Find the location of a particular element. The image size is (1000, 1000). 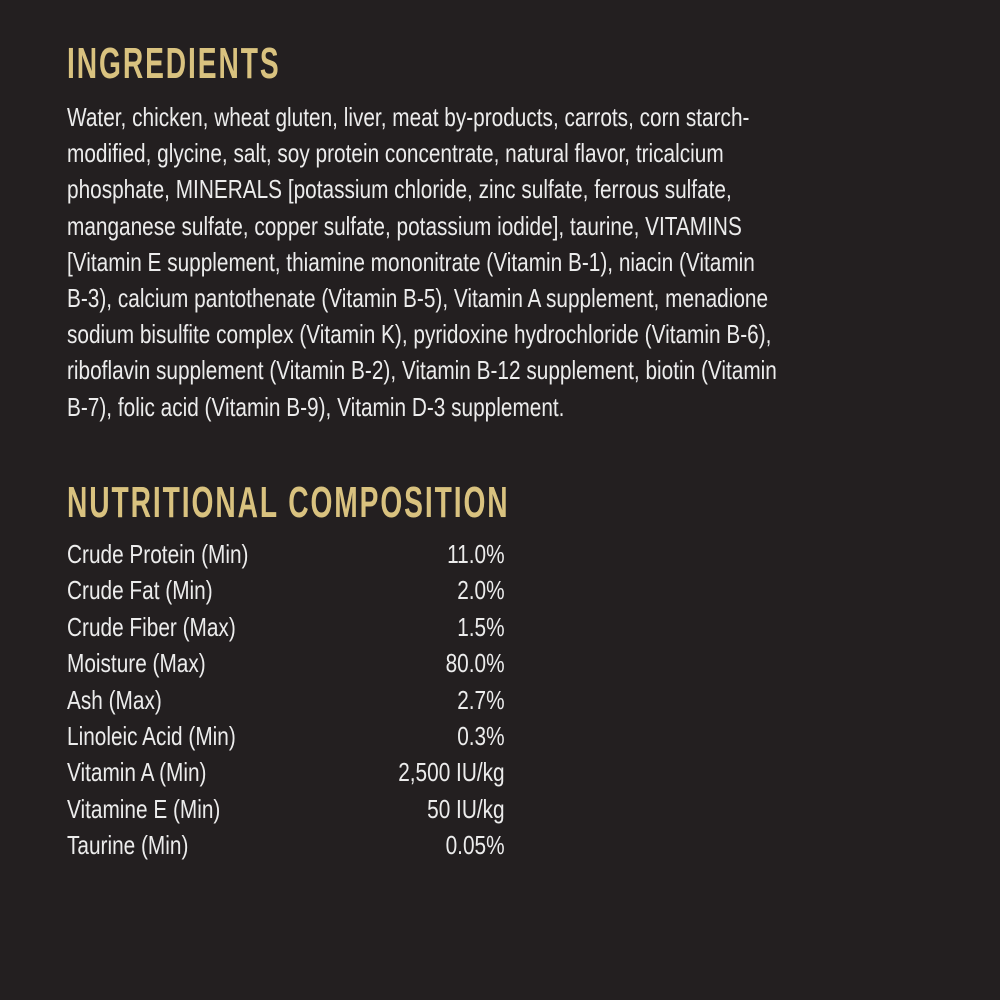

nutrient-label: Crude Fat (Min) is located at coordinates (140, 590).